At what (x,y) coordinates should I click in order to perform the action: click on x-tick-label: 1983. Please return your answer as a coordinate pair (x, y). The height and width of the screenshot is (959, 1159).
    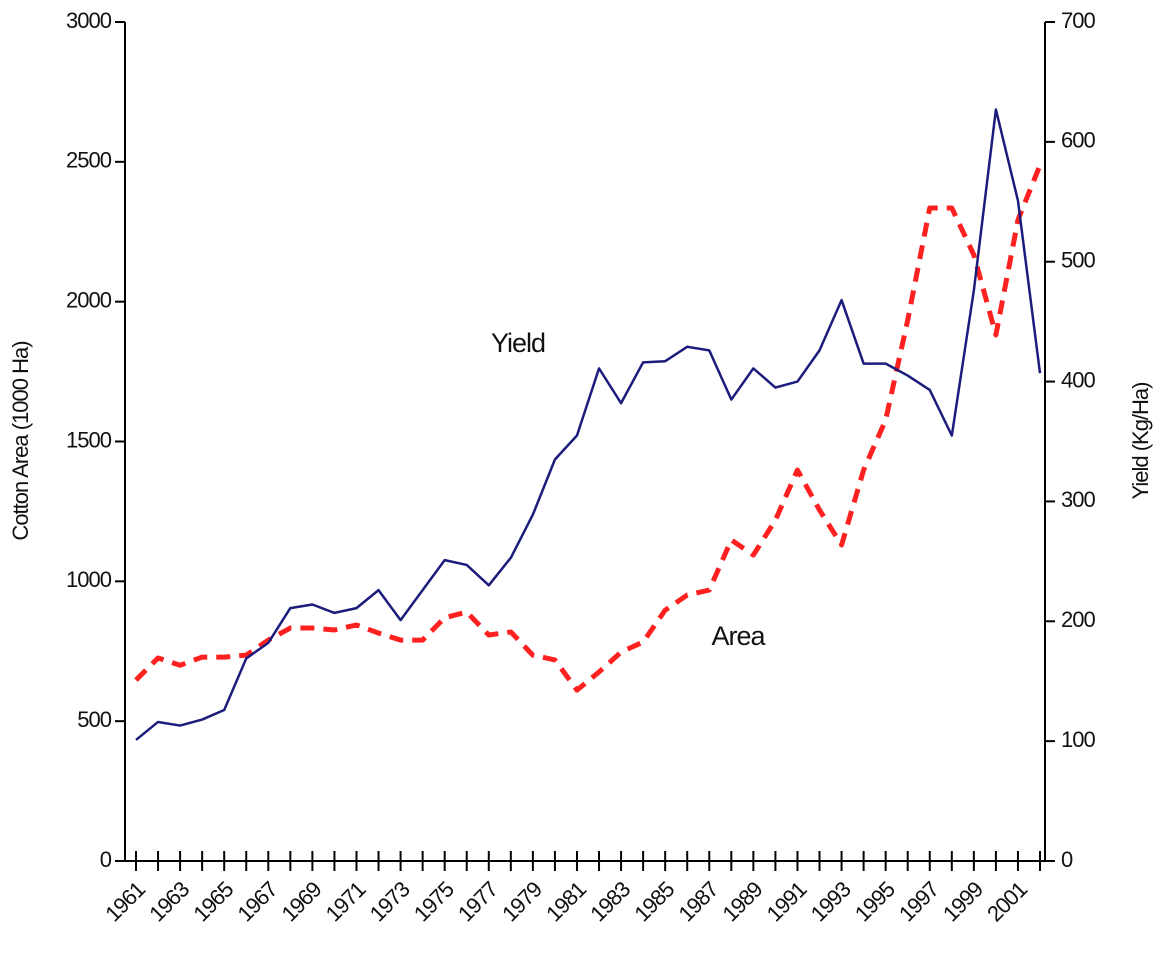
    Looking at the image, I should click on (610, 901).